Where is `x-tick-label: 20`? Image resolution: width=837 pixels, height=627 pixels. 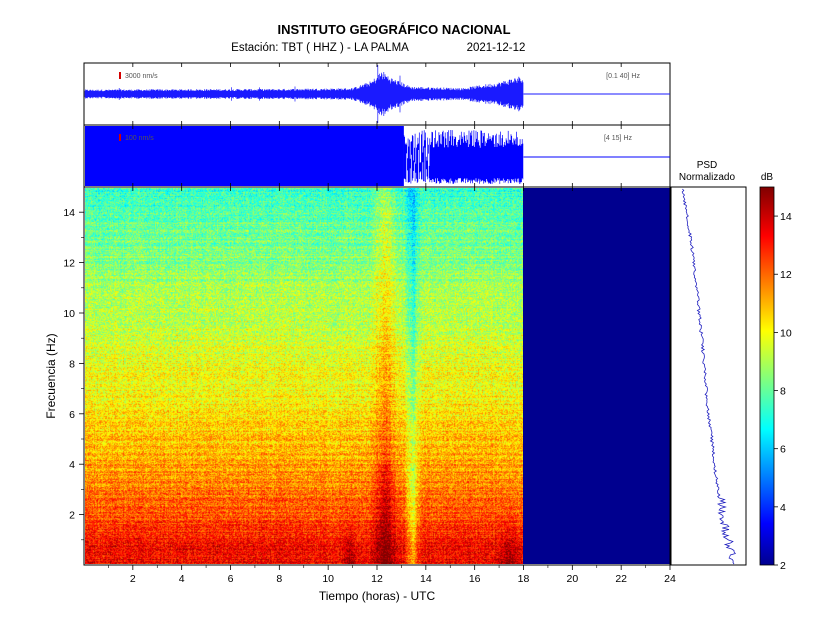 x-tick-label: 20 is located at coordinates (572, 579).